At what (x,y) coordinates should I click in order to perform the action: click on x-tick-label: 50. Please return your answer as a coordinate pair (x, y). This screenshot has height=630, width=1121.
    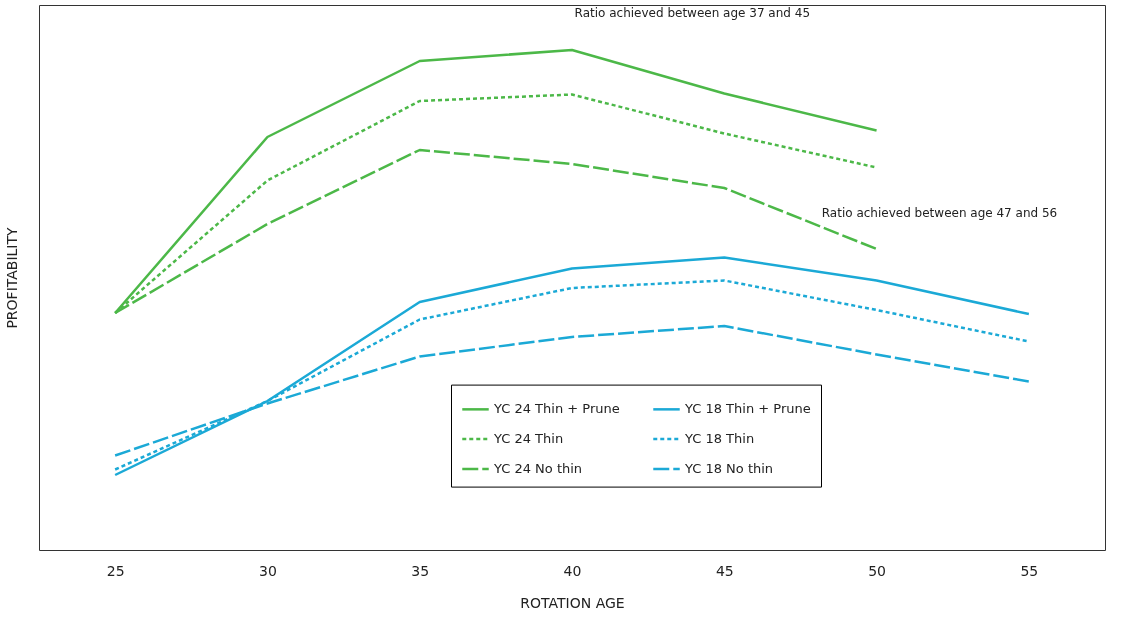
    Looking at the image, I should click on (877, 570).